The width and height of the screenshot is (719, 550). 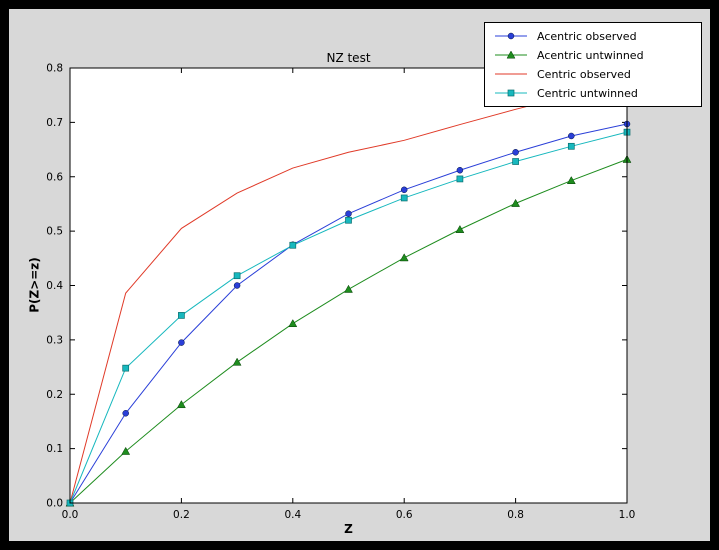 What do you see at coordinates (511, 36) in the screenshot?
I see `legend-line-sample-acentric-observed` at bounding box center [511, 36].